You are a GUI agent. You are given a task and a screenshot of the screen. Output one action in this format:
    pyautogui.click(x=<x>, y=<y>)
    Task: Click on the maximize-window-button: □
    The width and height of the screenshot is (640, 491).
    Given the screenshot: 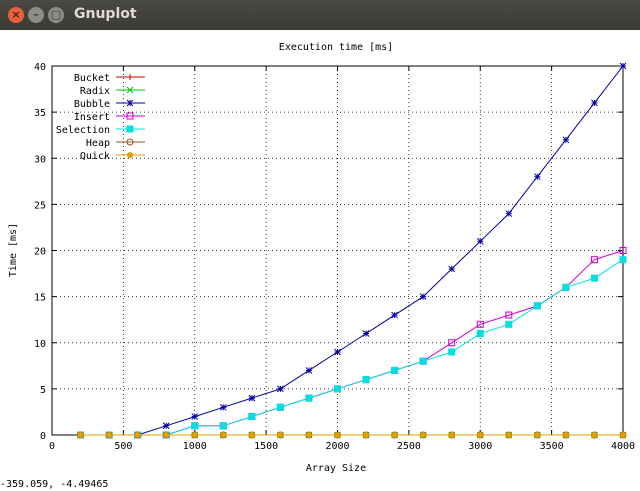 What is the action you would take?
    pyautogui.click(x=56, y=15)
    